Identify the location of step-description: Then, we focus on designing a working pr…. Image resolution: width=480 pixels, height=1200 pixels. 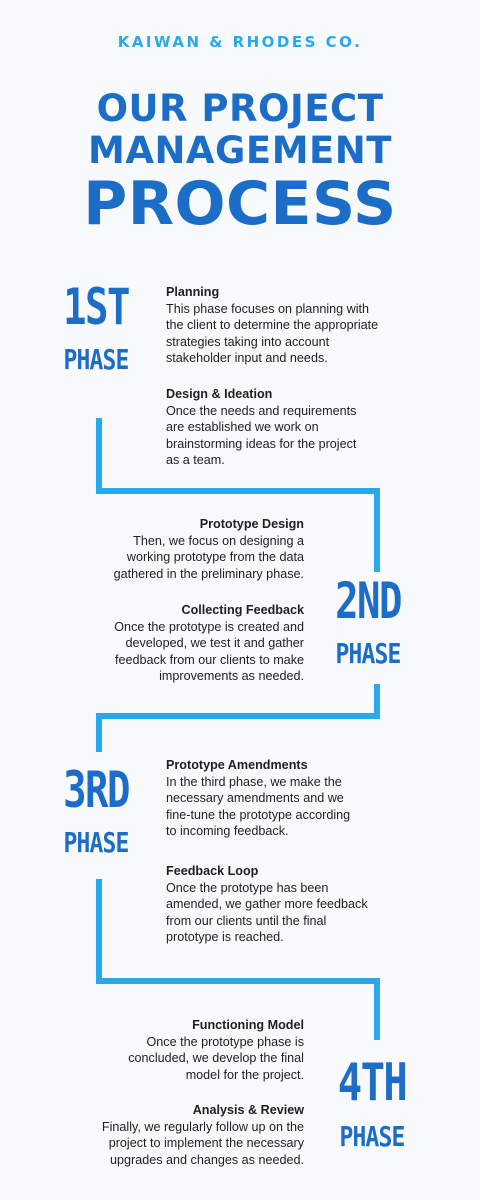
(208, 557).